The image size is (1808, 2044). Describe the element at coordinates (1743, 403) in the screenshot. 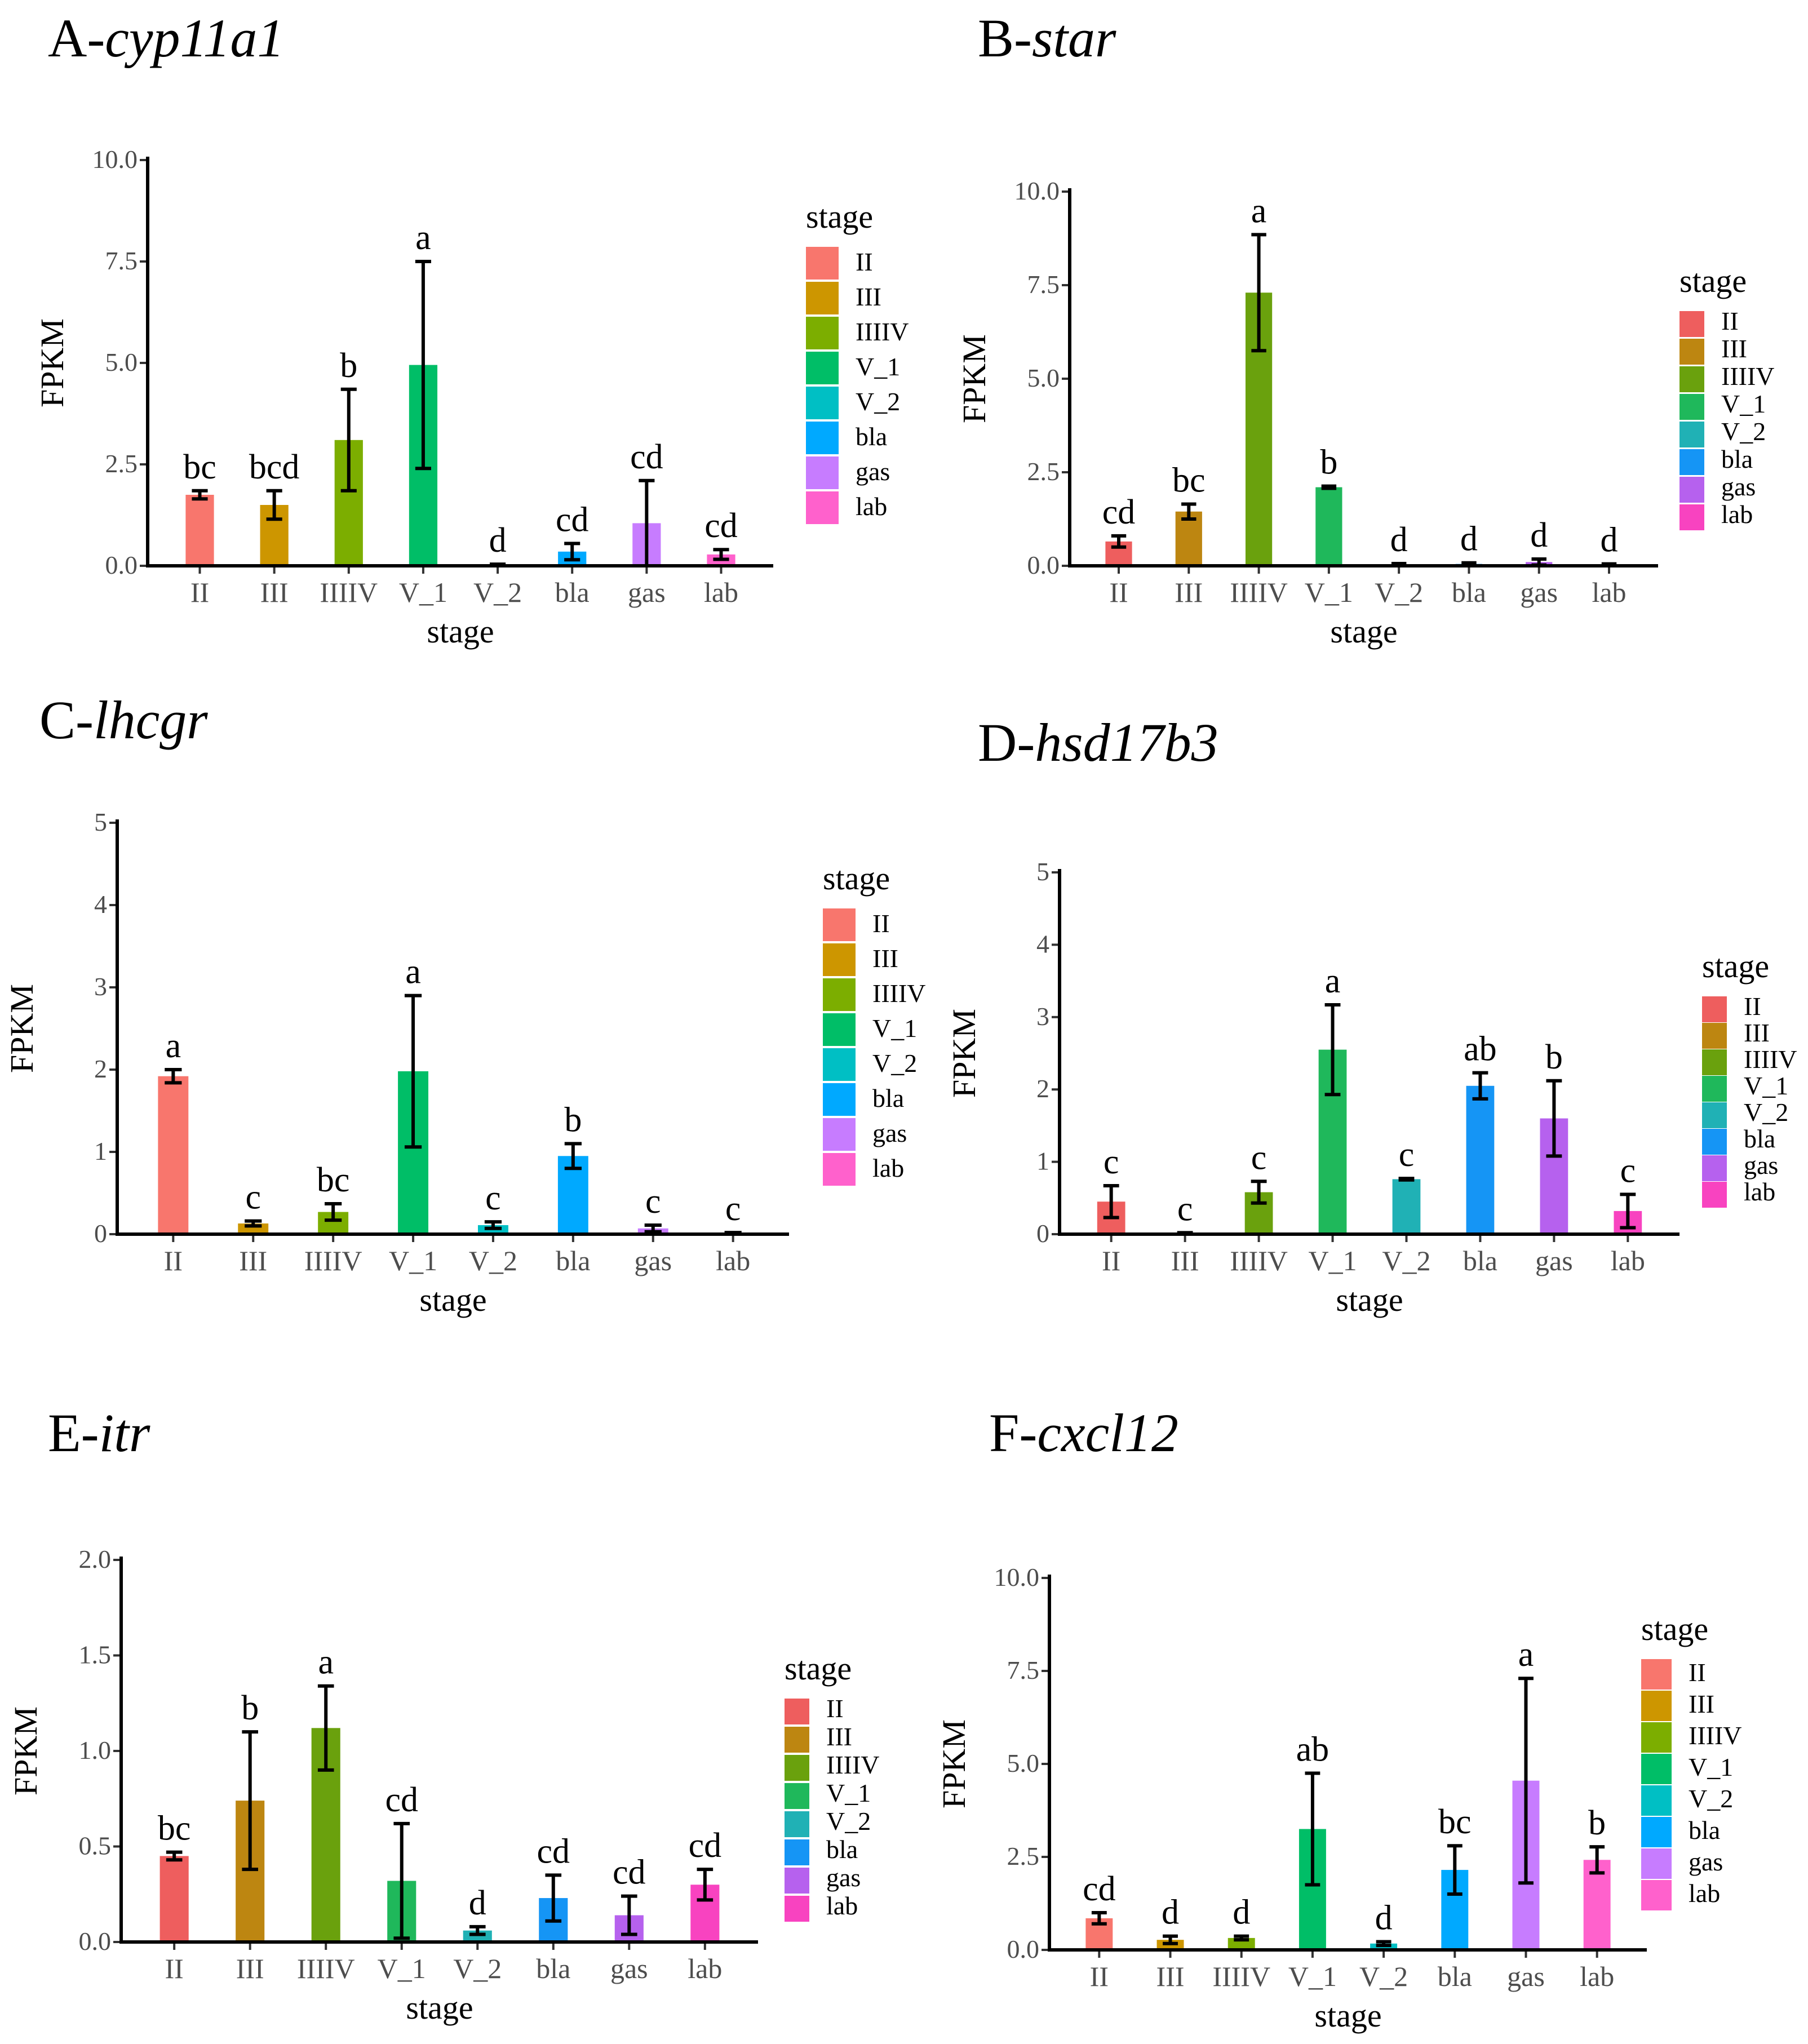

I see `legend-label: V_1` at that location.